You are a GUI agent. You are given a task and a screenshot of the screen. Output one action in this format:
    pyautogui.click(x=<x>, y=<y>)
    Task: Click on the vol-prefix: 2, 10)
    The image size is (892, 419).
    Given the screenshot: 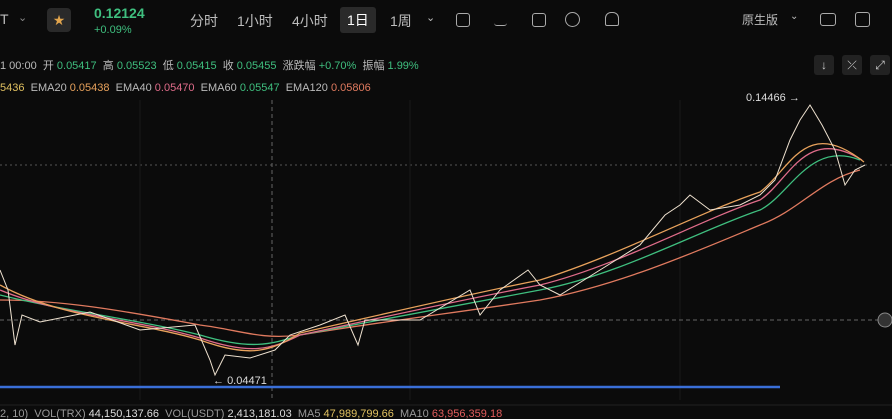 What is the action you would take?
    pyautogui.click(x=14, y=413)
    